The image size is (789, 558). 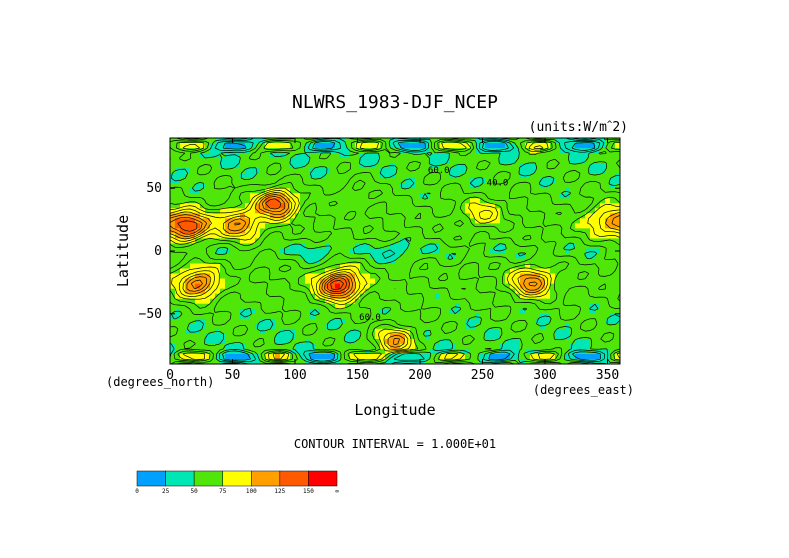 What do you see at coordinates (154, 188) in the screenshot?
I see `y-tick-label: 50` at bounding box center [154, 188].